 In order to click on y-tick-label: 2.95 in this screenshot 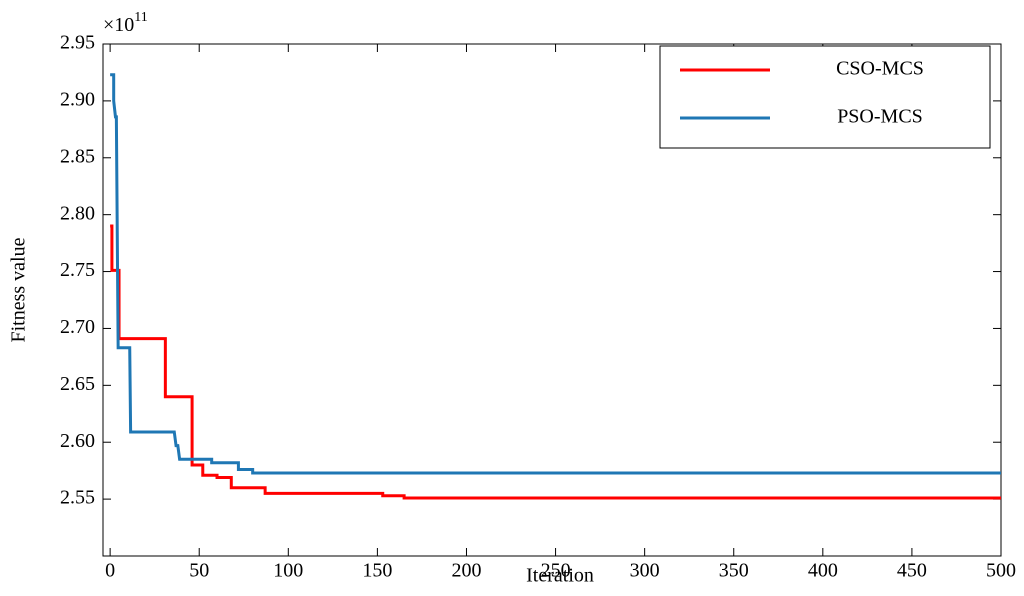, I will do `click(77, 43)`.